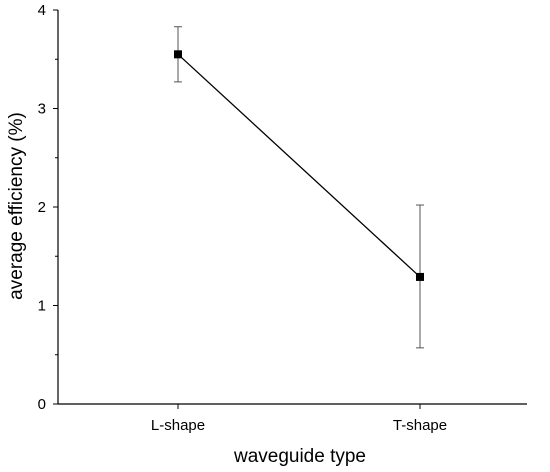 This screenshot has width=550, height=472. I want to click on x-axis-title: waveguide type, so click(299, 456).